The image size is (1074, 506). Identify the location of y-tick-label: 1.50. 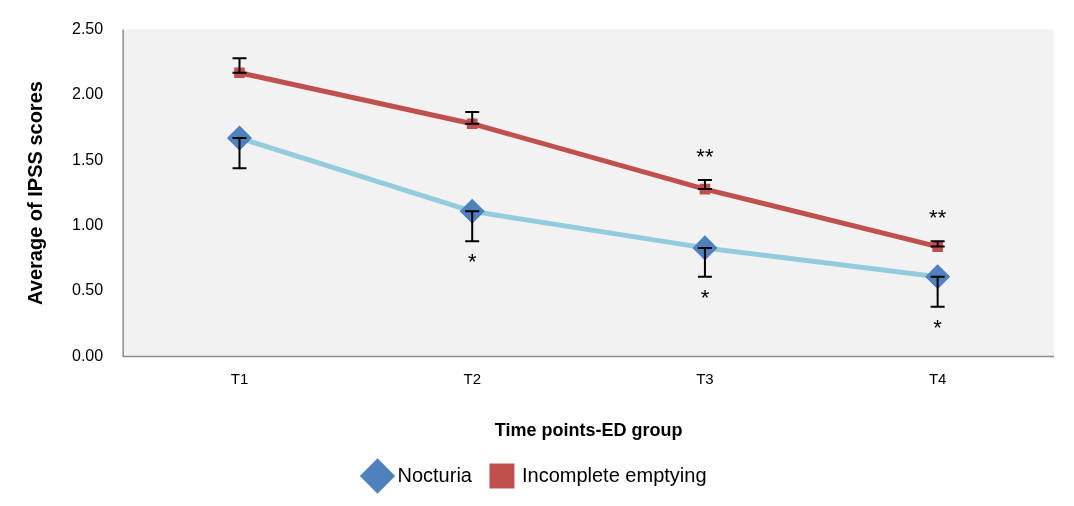
(88, 159).